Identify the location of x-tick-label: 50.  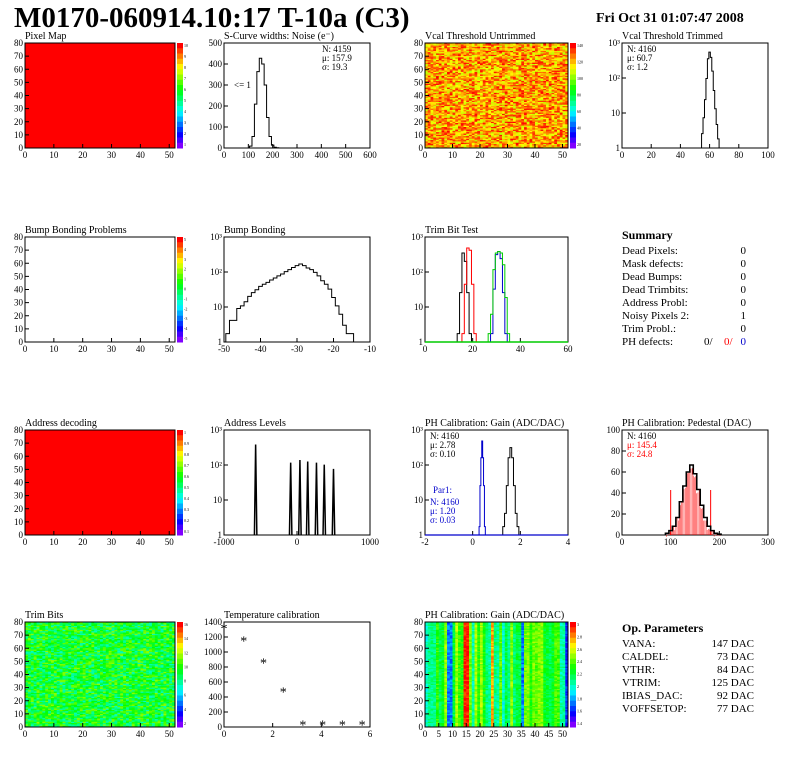
(170, 349).